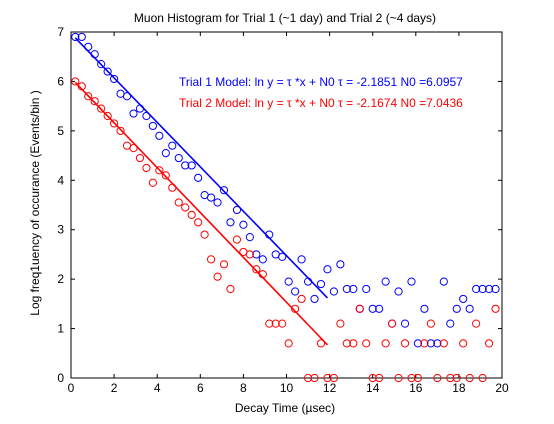 The height and width of the screenshot is (424, 554). Describe the element at coordinates (330, 388) in the screenshot. I see `x-tick-label: 12` at that location.